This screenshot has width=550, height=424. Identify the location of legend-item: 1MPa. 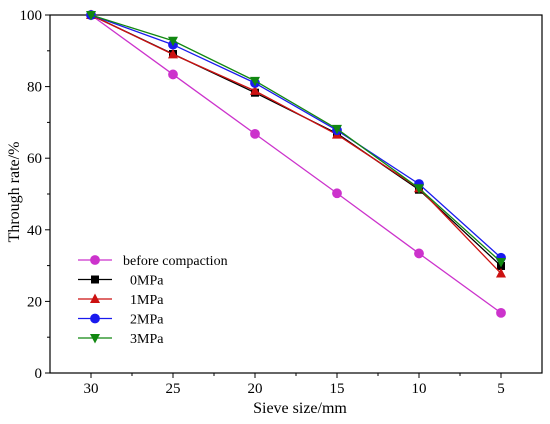
(121, 300).